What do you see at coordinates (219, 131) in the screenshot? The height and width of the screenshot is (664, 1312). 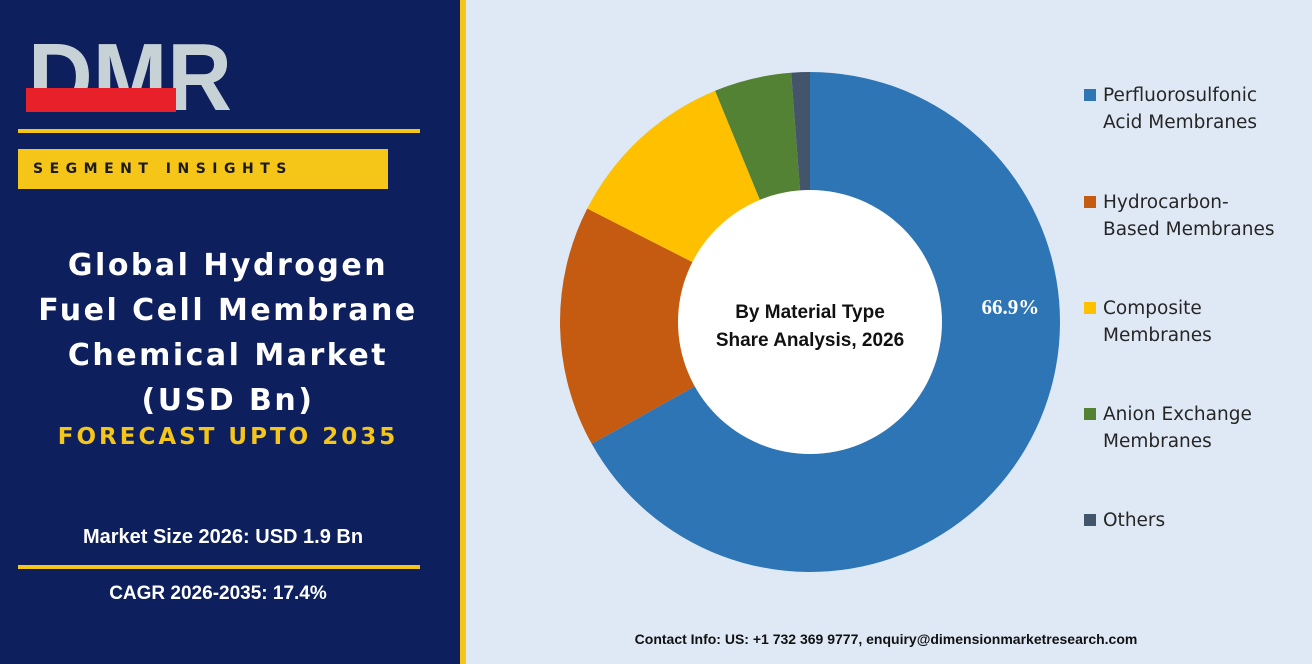 I see `top-divider-line` at bounding box center [219, 131].